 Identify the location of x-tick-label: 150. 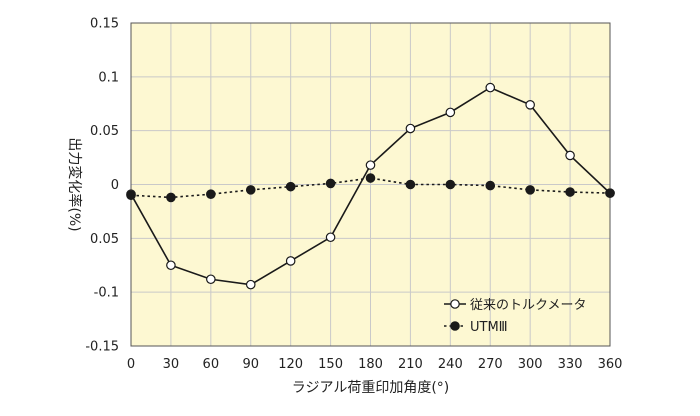
(330, 364).